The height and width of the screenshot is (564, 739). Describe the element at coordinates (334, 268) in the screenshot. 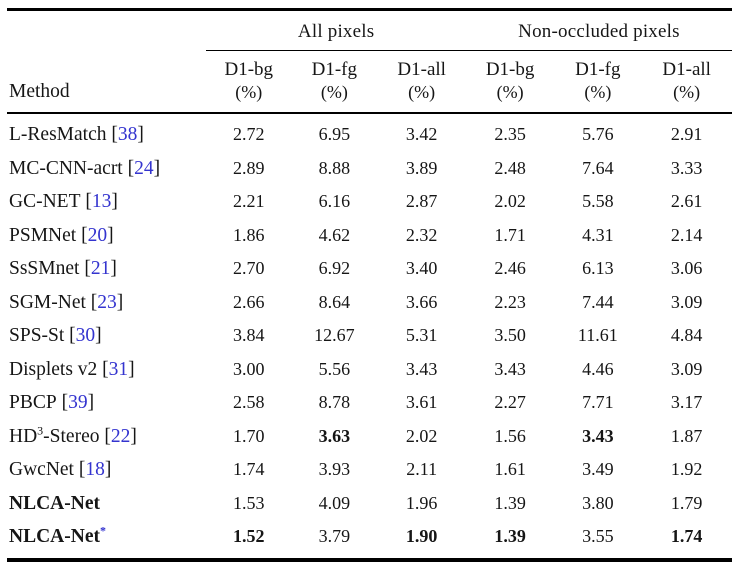

I see `metric-value: 6.92` at that location.